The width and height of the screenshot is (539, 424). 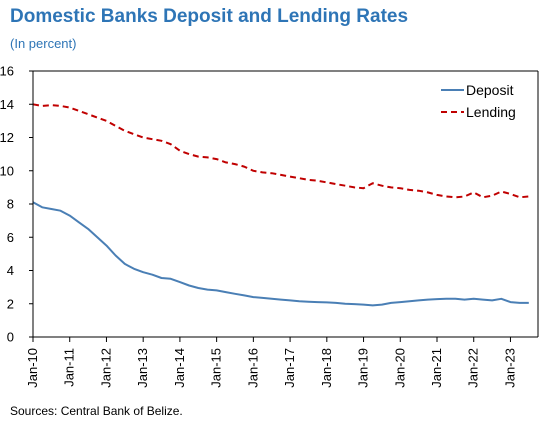 I want to click on legend-label-deposit: Deposit, so click(x=490, y=90).